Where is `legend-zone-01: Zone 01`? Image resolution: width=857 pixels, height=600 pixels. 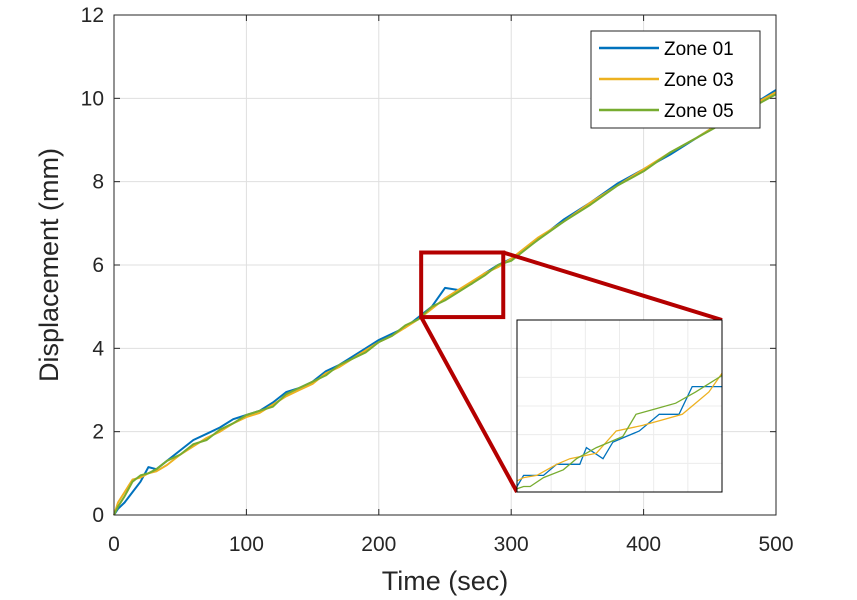 legend-zone-01: Zone 01 is located at coordinates (666, 49).